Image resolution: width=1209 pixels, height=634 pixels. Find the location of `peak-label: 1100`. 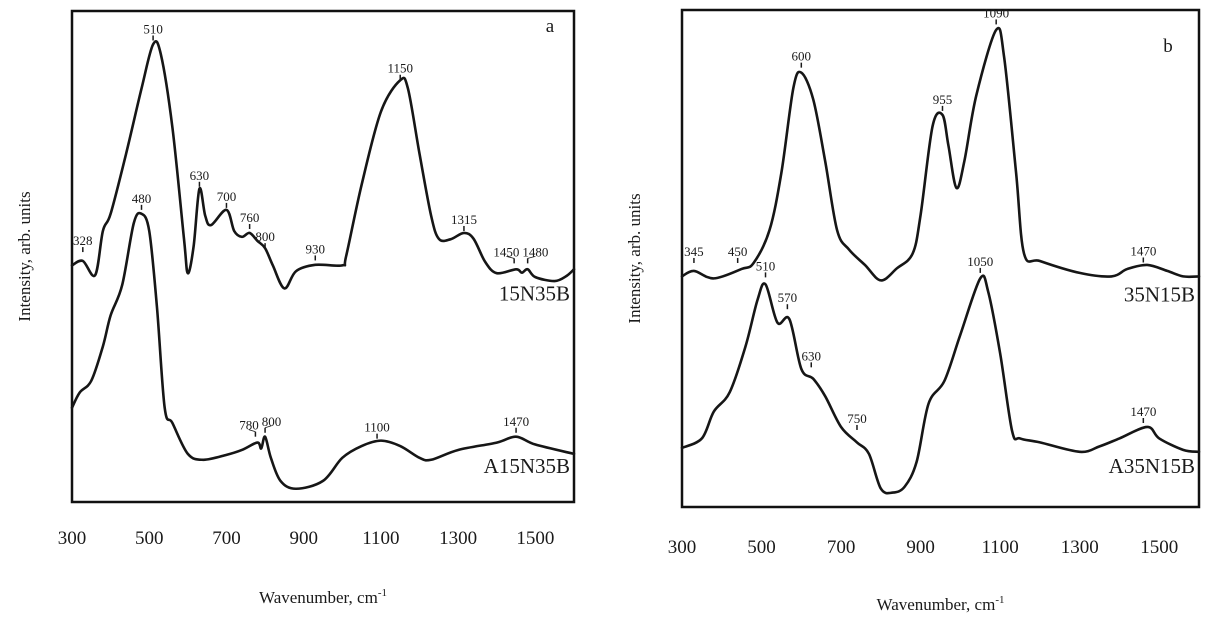

peak-label: 1100 is located at coordinates (377, 427).